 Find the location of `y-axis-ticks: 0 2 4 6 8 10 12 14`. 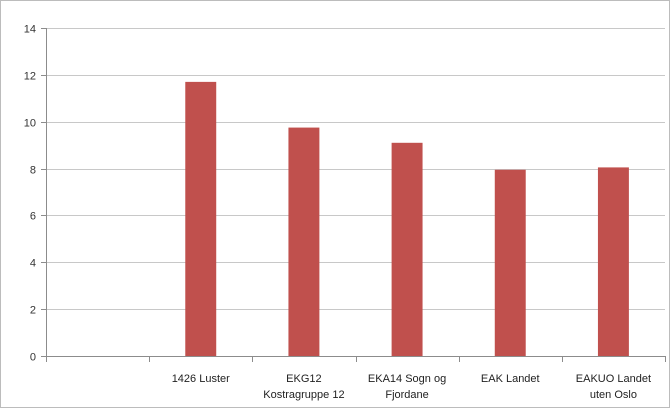

y-axis-ticks: 0 2 4 6 8 10 12 14 is located at coordinates (35, 194).